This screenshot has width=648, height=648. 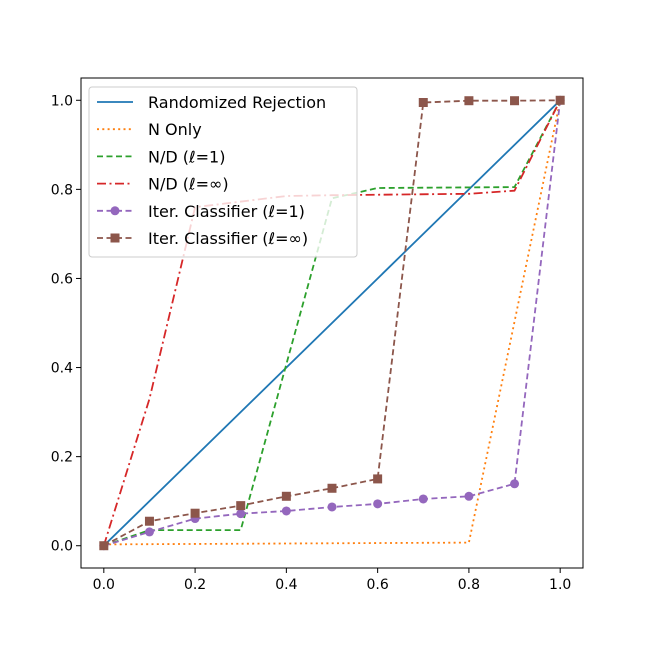 I want to click on legend-label: N/D (ℓ=∞), so click(x=188, y=184).